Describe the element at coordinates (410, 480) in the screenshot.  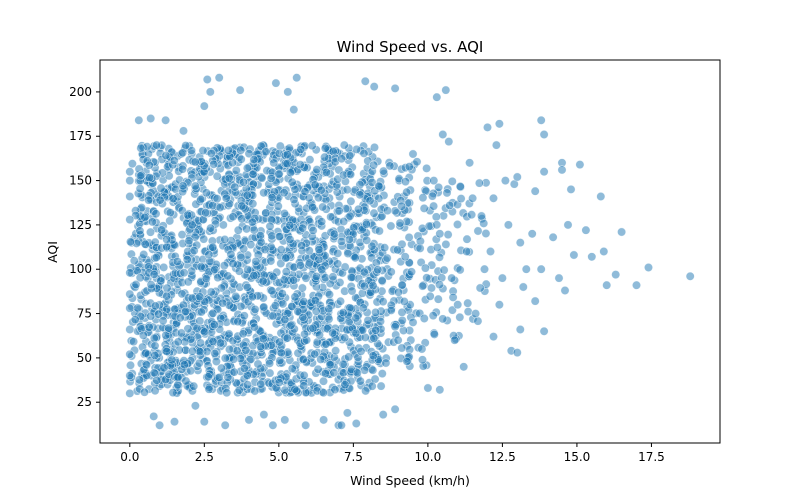
I see `x-axis-label: Wind Speed (km/h)` at that location.